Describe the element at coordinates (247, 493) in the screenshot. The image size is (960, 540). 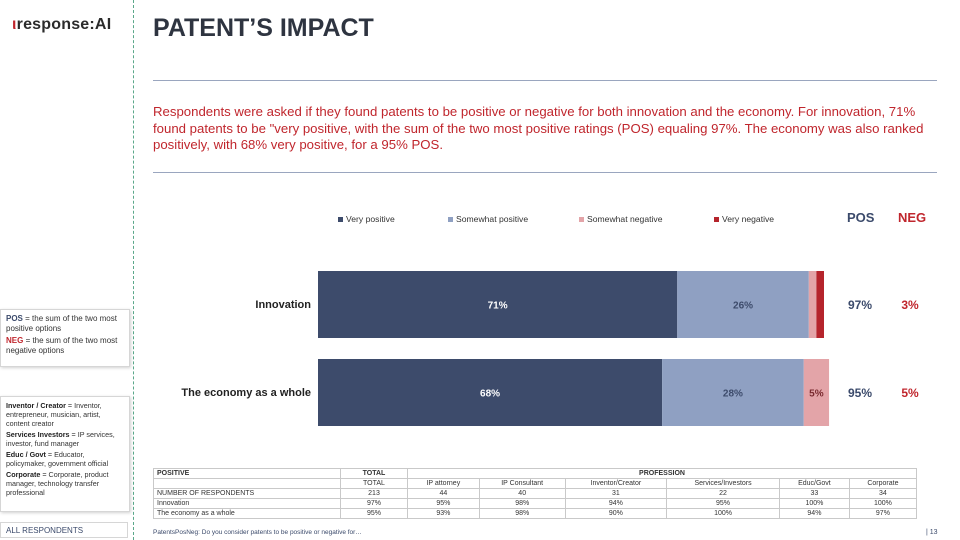
I see `table-cell: NUMBER OF RESPONDENTS` at that location.